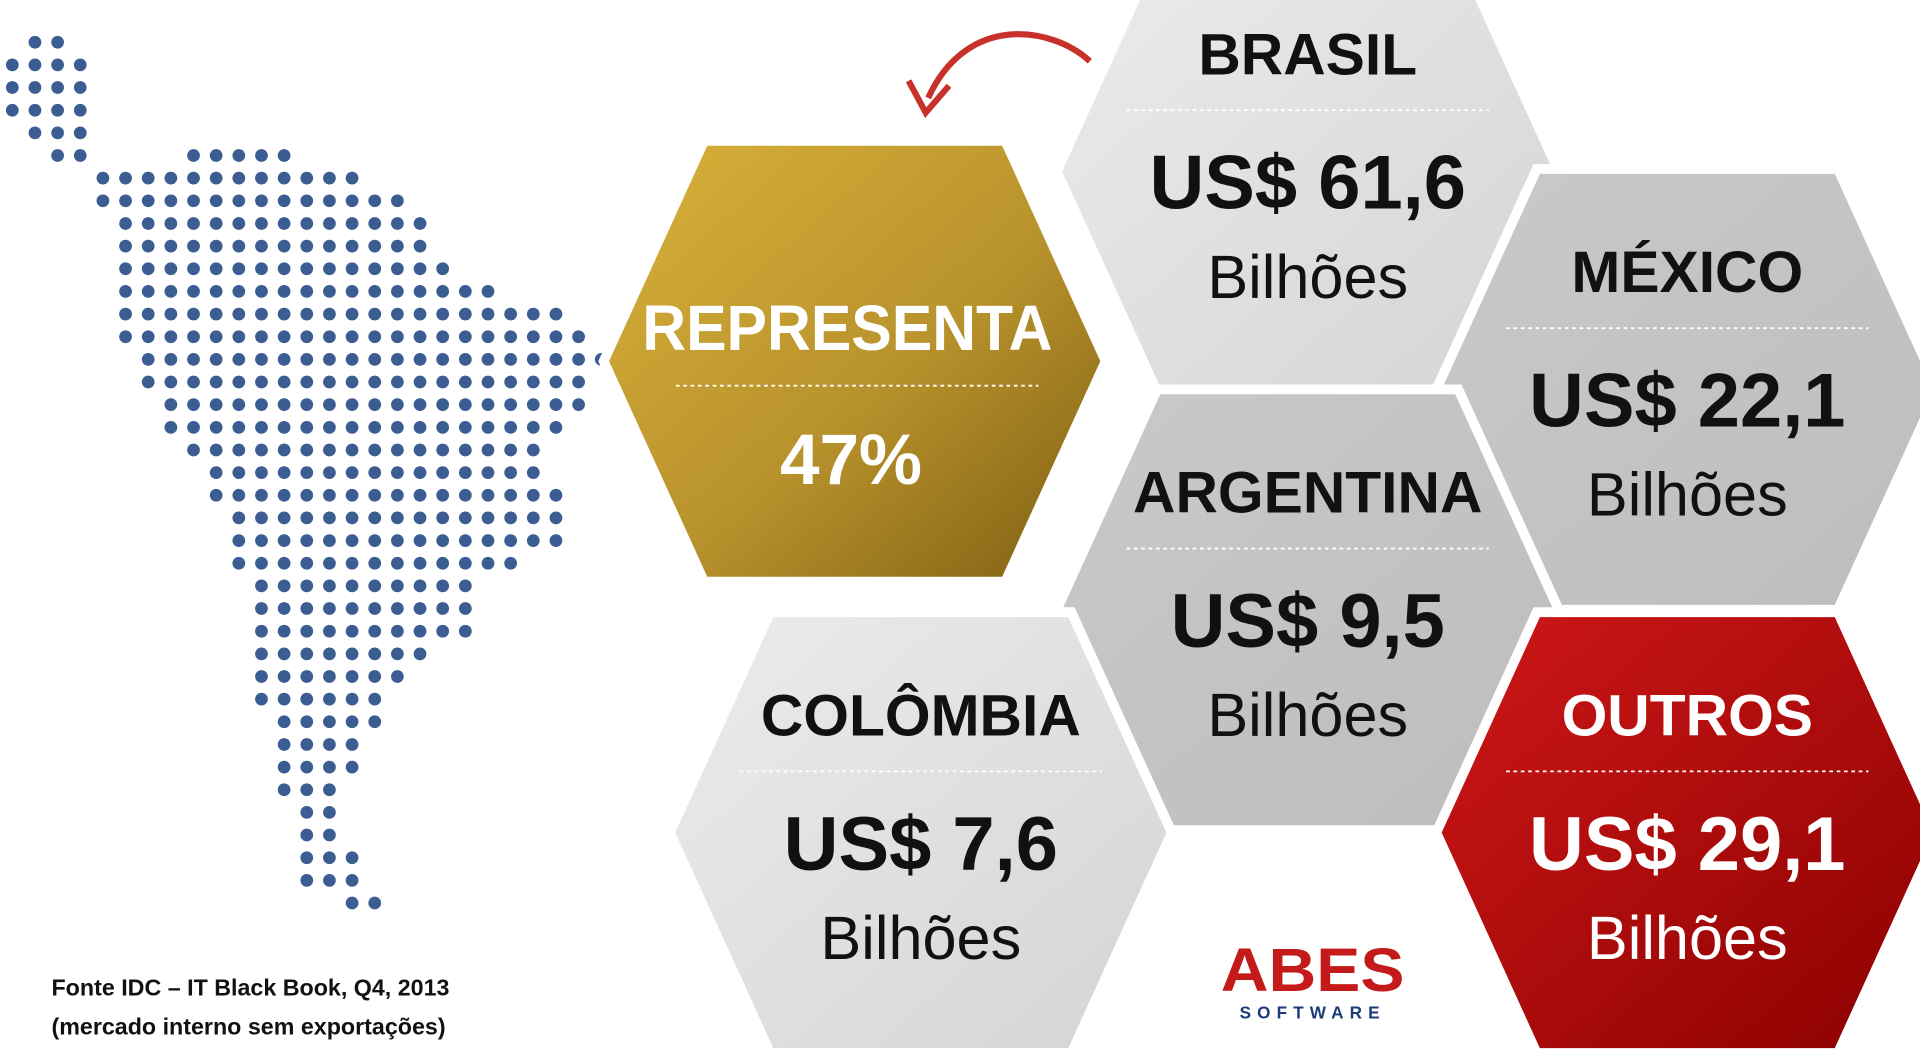  I want to click on country-name: ARGENTINA, so click(1307, 493).